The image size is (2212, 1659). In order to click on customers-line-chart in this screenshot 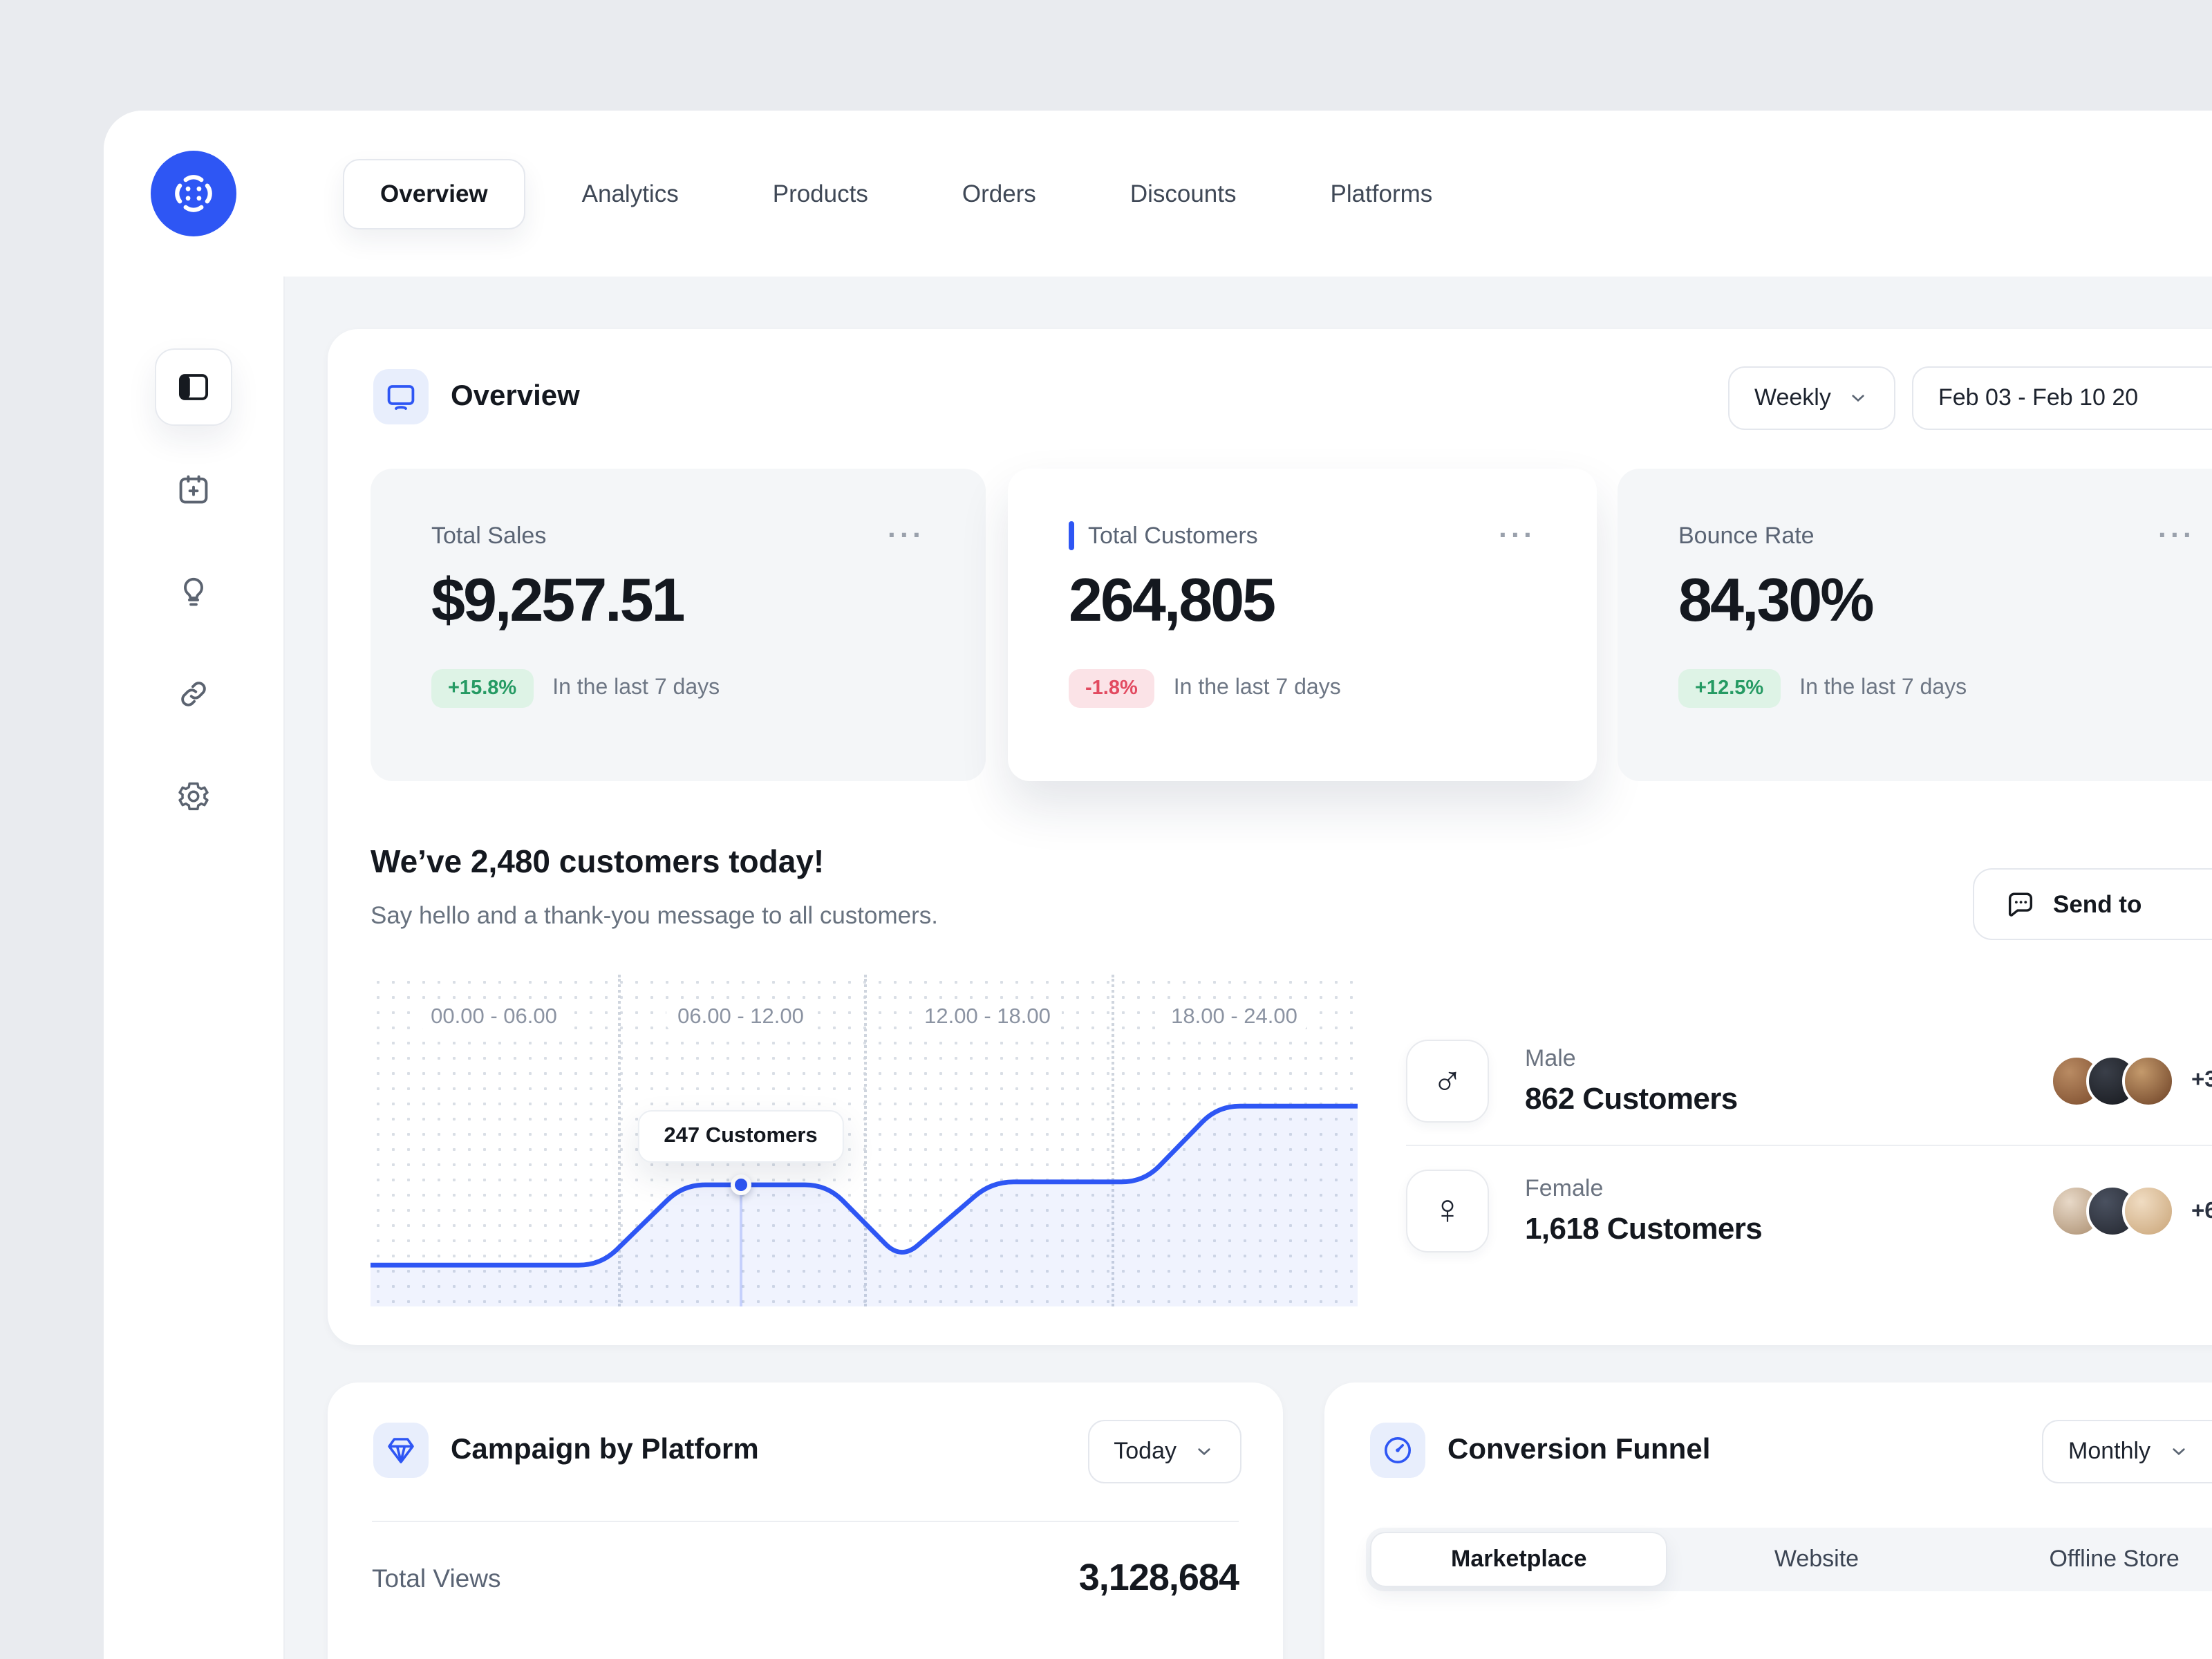, I will do `click(864, 1204)`.